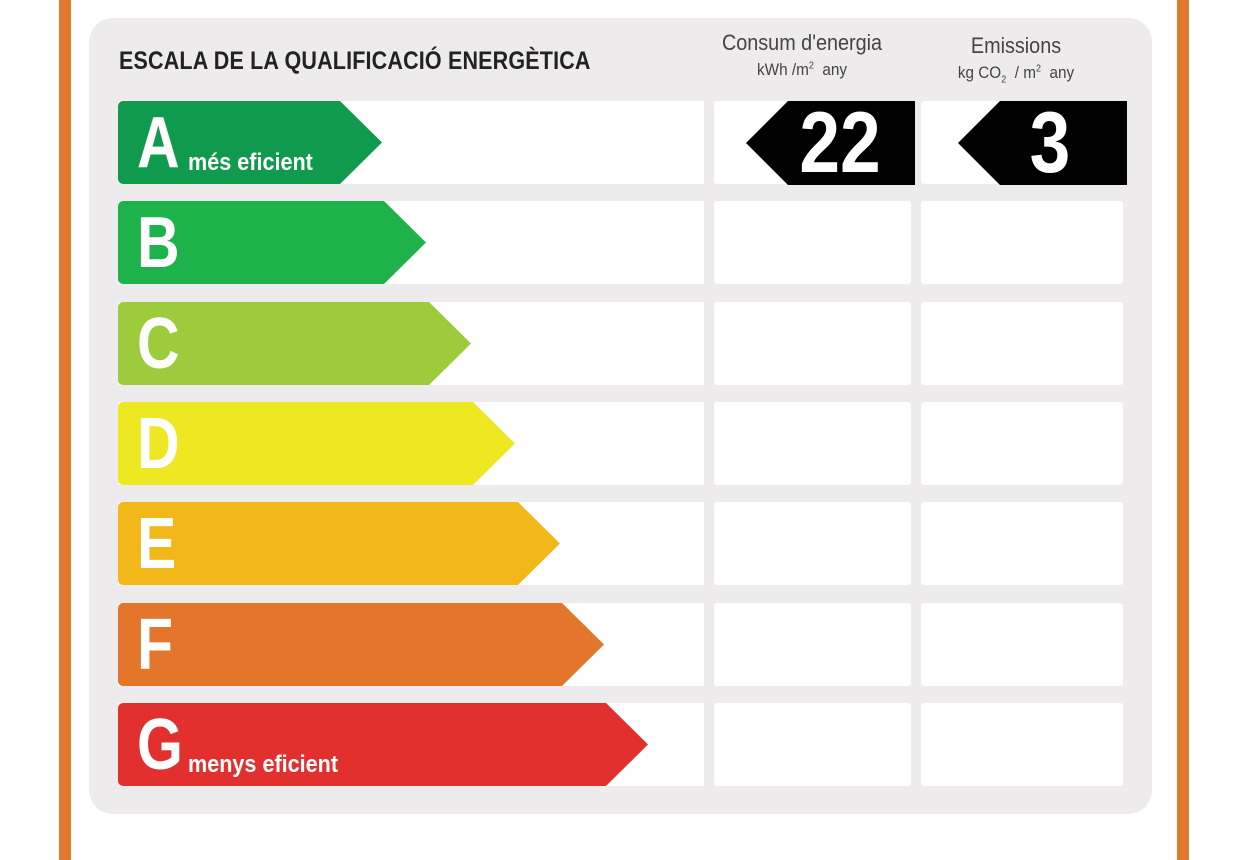 The height and width of the screenshot is (860, 1241). Describe the element at coordinates (263, 764) in the screenshot. I see `class-sublabel: menys eficient` at that location.